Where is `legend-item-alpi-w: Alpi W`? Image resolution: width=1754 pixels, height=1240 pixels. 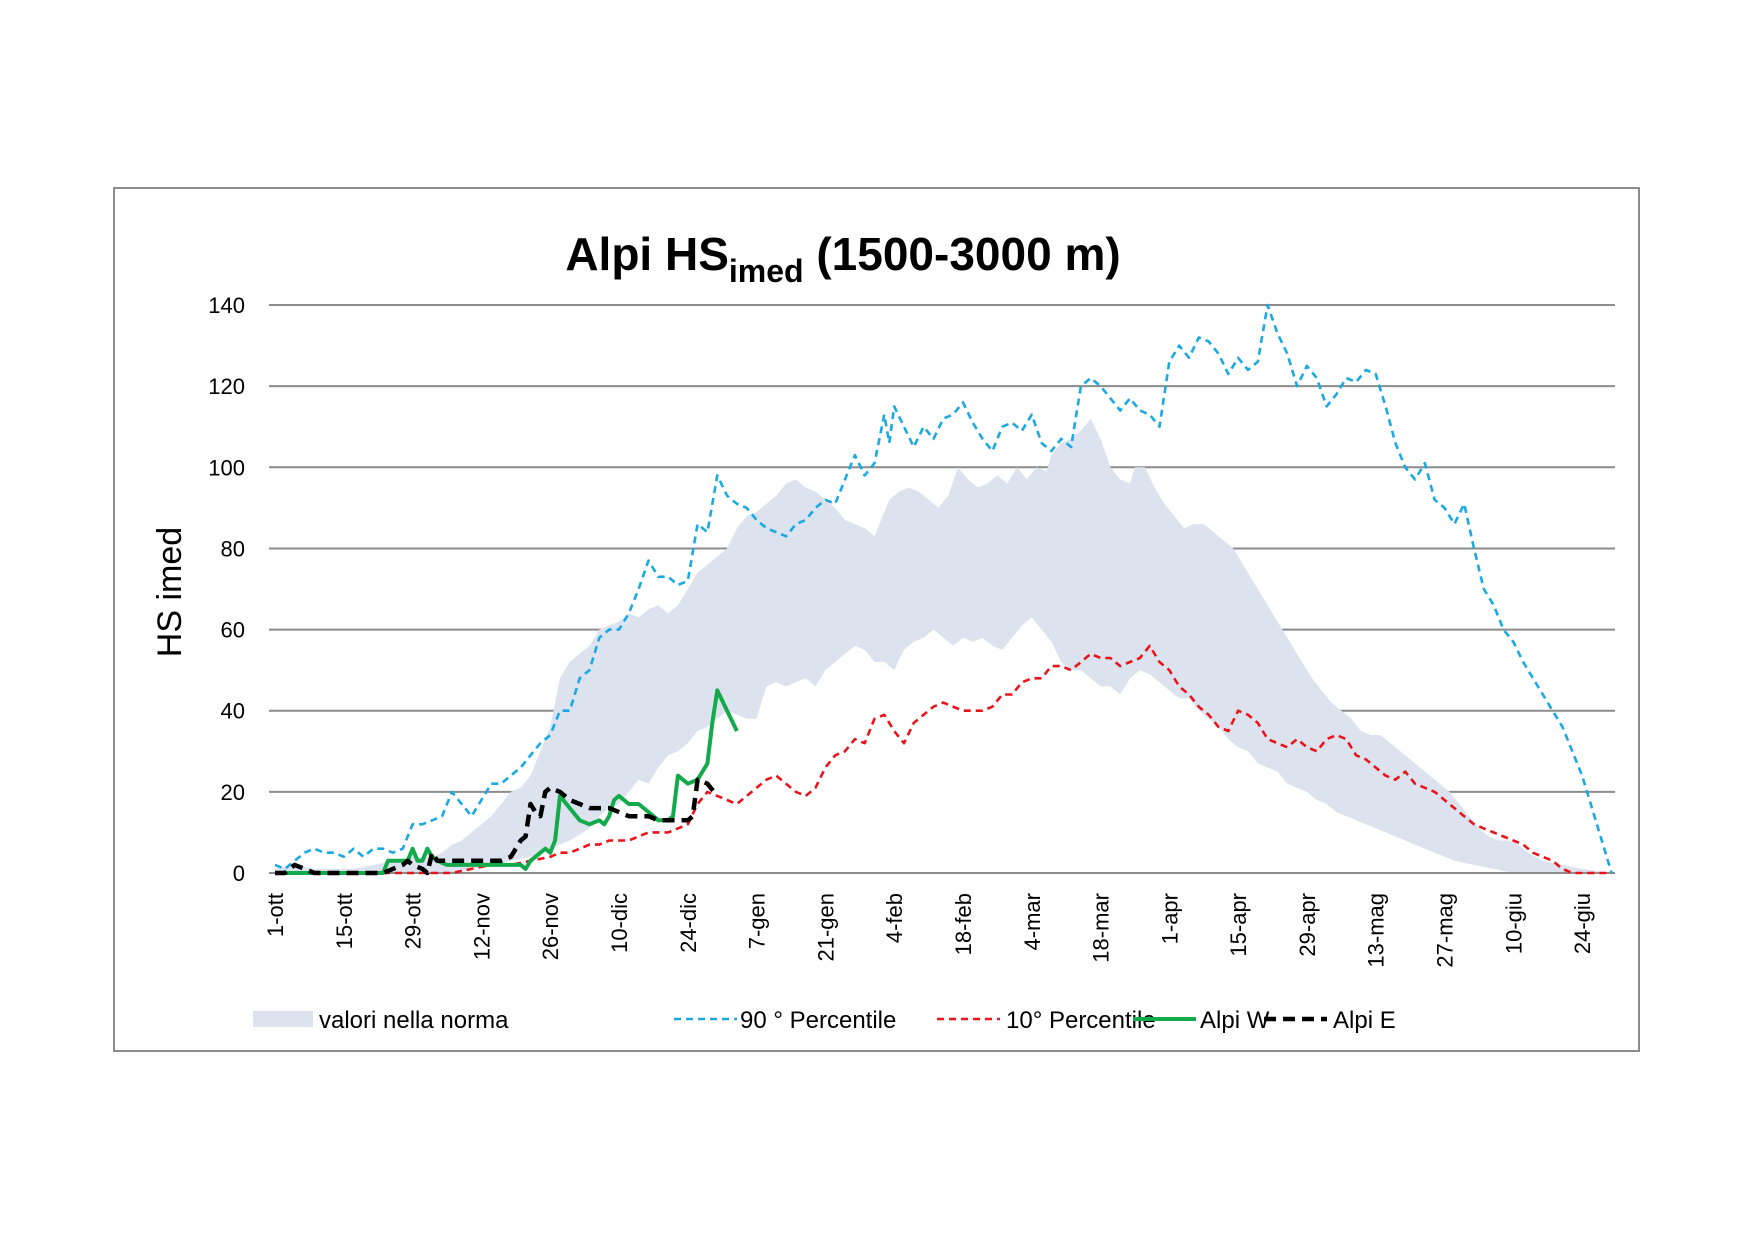
legend-item-alpi-w: Alpi W is located at coordinates (1201, 1020).